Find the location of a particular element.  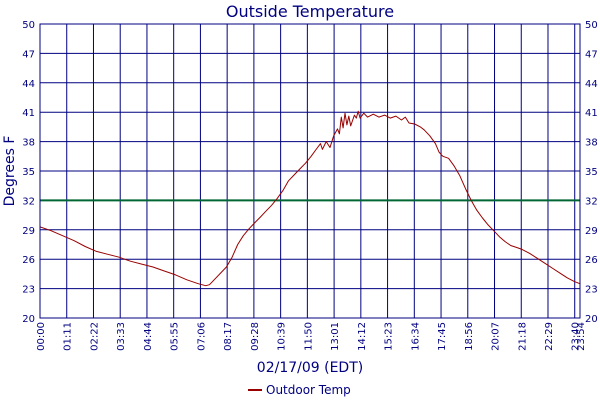

legend: Outdoor Temp is located at coordinates (299, 390).